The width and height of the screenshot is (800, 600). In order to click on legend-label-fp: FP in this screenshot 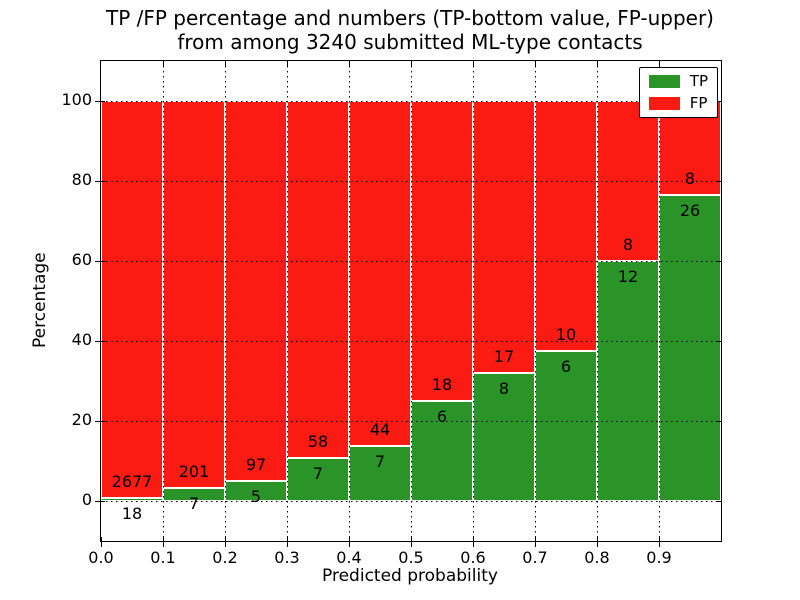, I will do `click(698, 103)`.